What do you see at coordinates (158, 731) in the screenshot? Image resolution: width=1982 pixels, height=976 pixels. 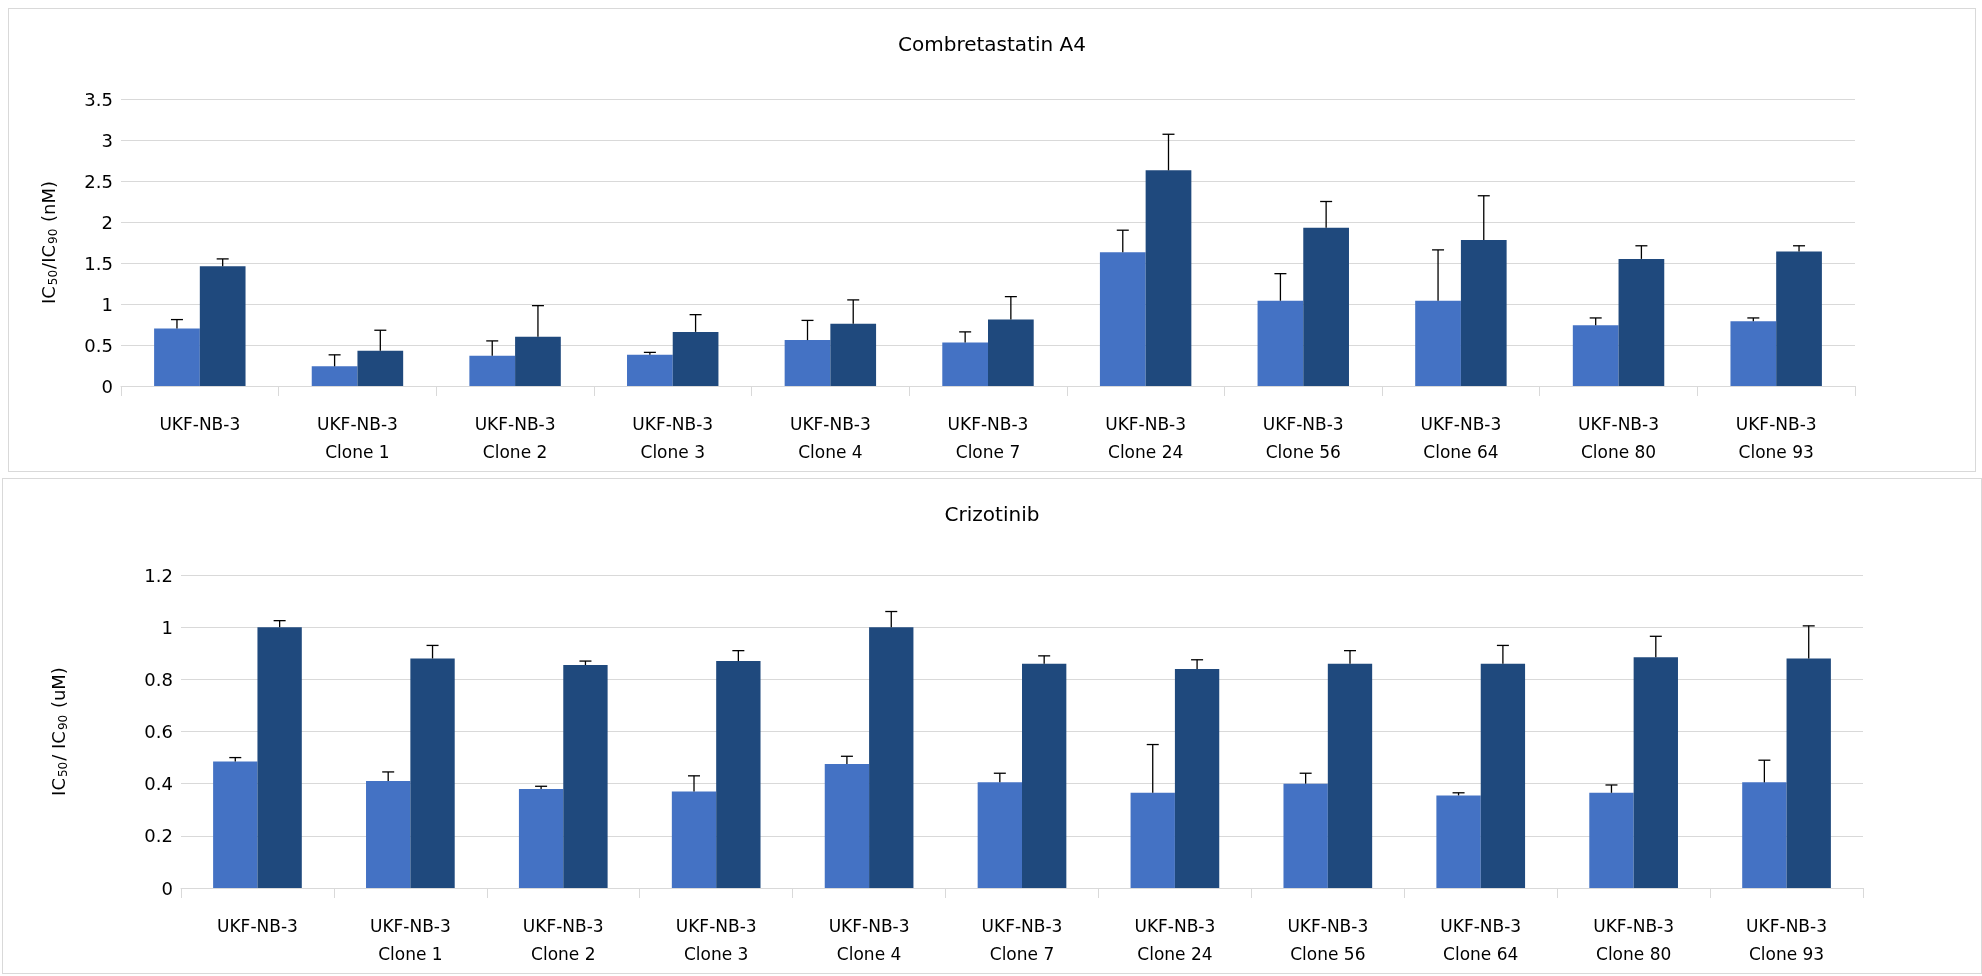 I see `y-tick-label: 0.6` at bounding box center [158, 731].